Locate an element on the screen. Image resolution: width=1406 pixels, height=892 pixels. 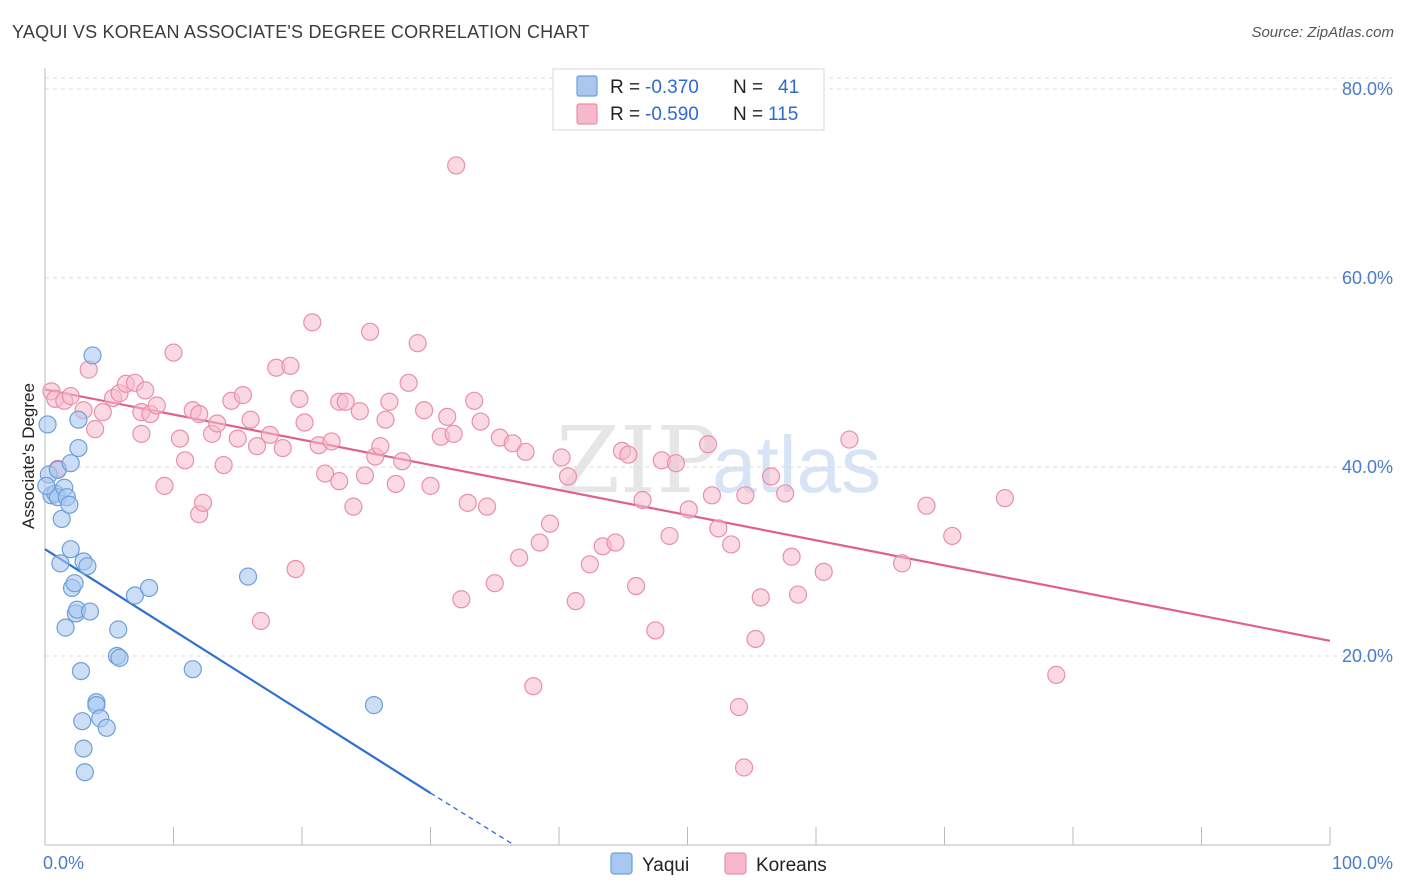
legend-yaqui-n-label: N = is located at coordinates (748, 87).